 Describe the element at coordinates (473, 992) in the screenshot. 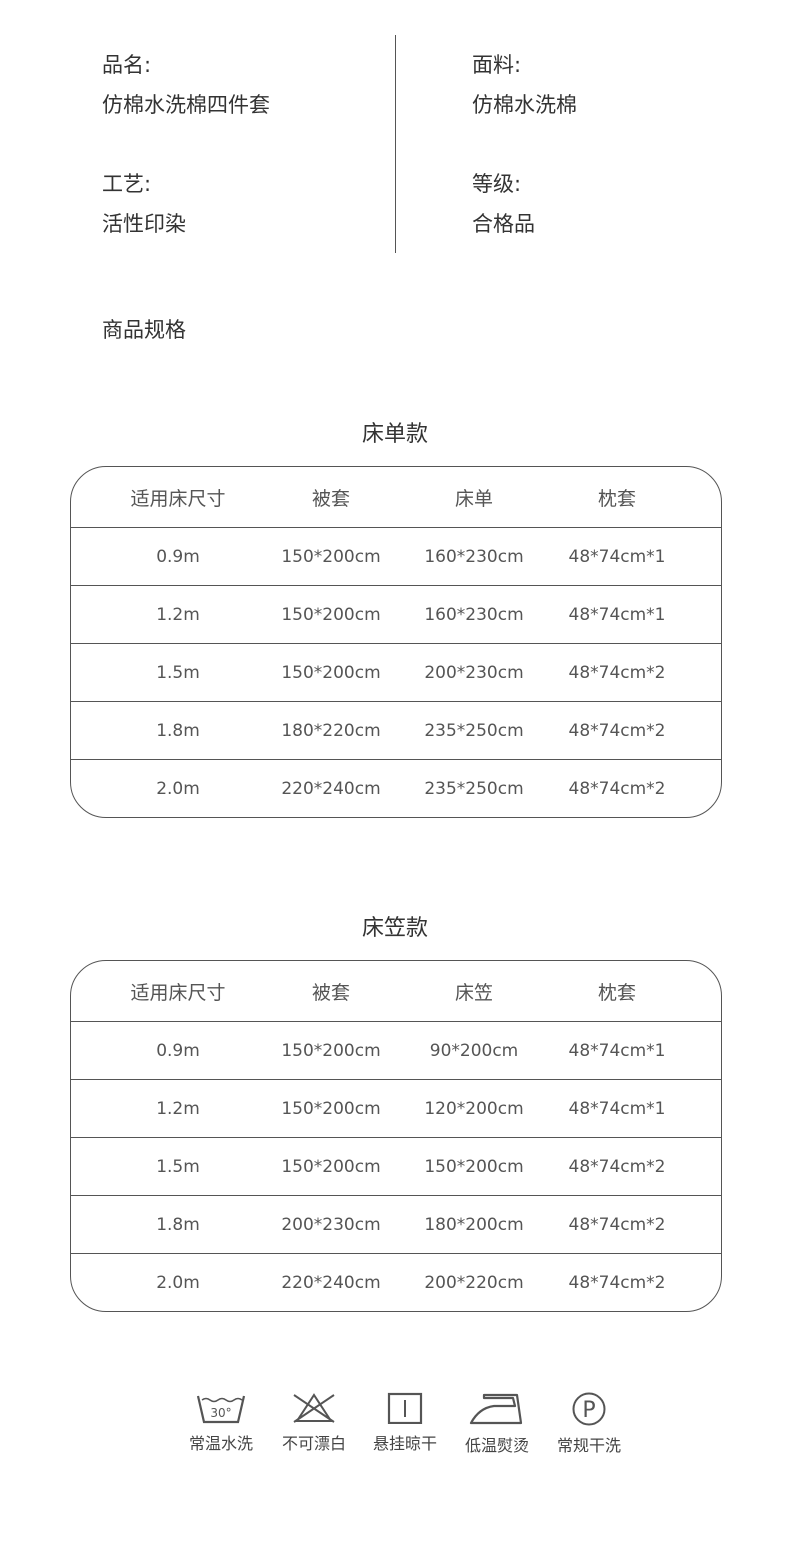

I see `column-header: 床笠` at that location.